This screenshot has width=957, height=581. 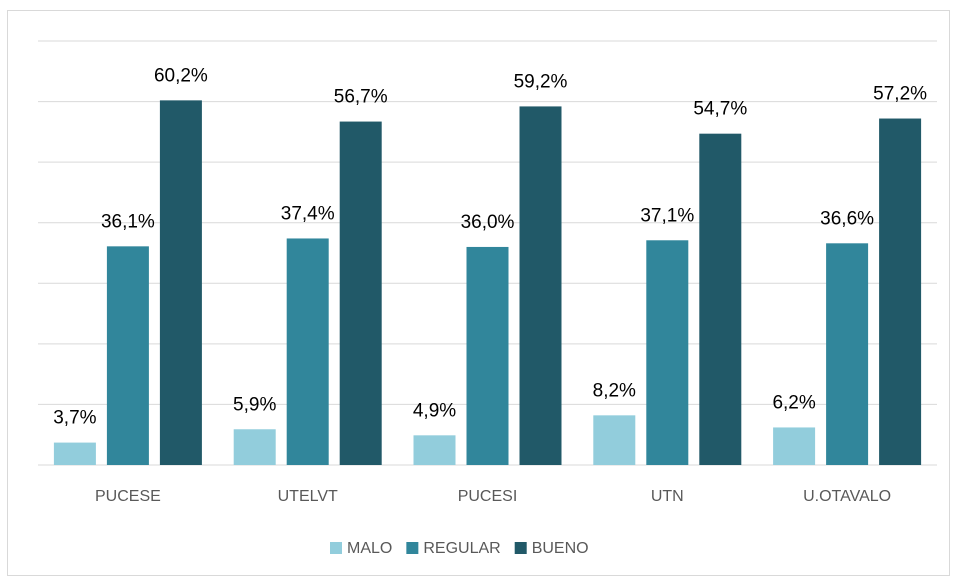 I want to click on data-label: 4,9%, so click(x=434, y=410).